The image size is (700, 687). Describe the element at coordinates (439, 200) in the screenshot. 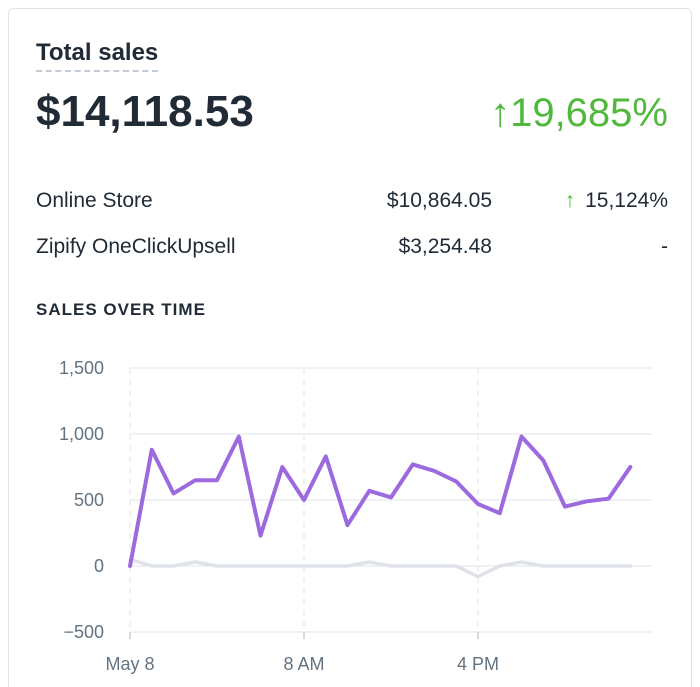

I see `breakdown-value: $10,864.05` at that location.